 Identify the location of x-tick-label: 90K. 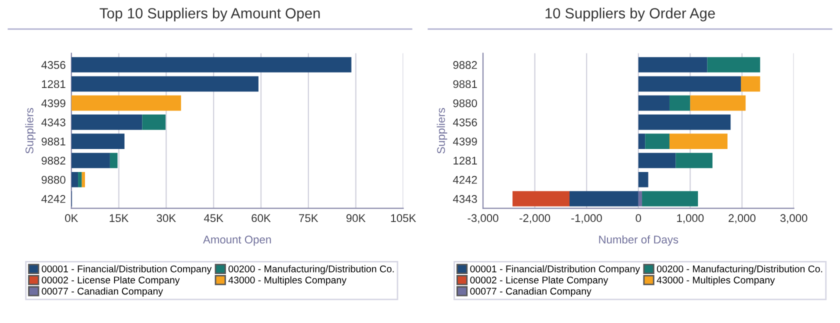
(356, 218).